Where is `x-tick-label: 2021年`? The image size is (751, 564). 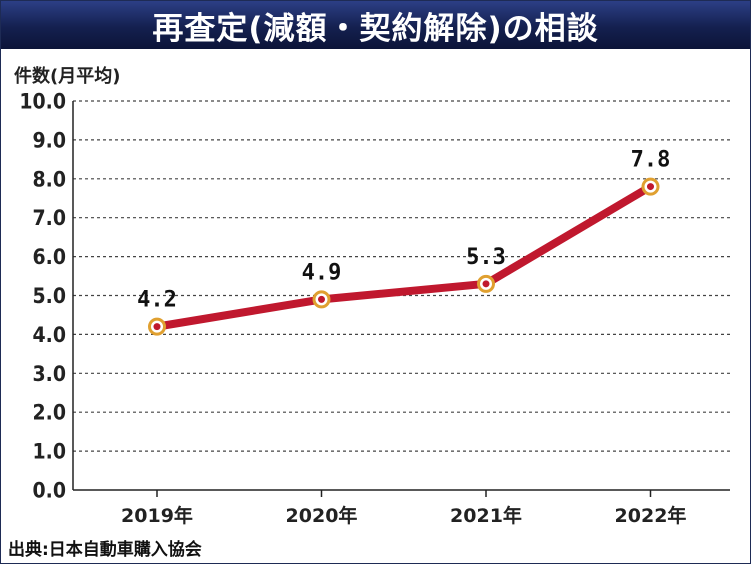
x-tick-label: 2021年 is located at coordinates (486, 515).